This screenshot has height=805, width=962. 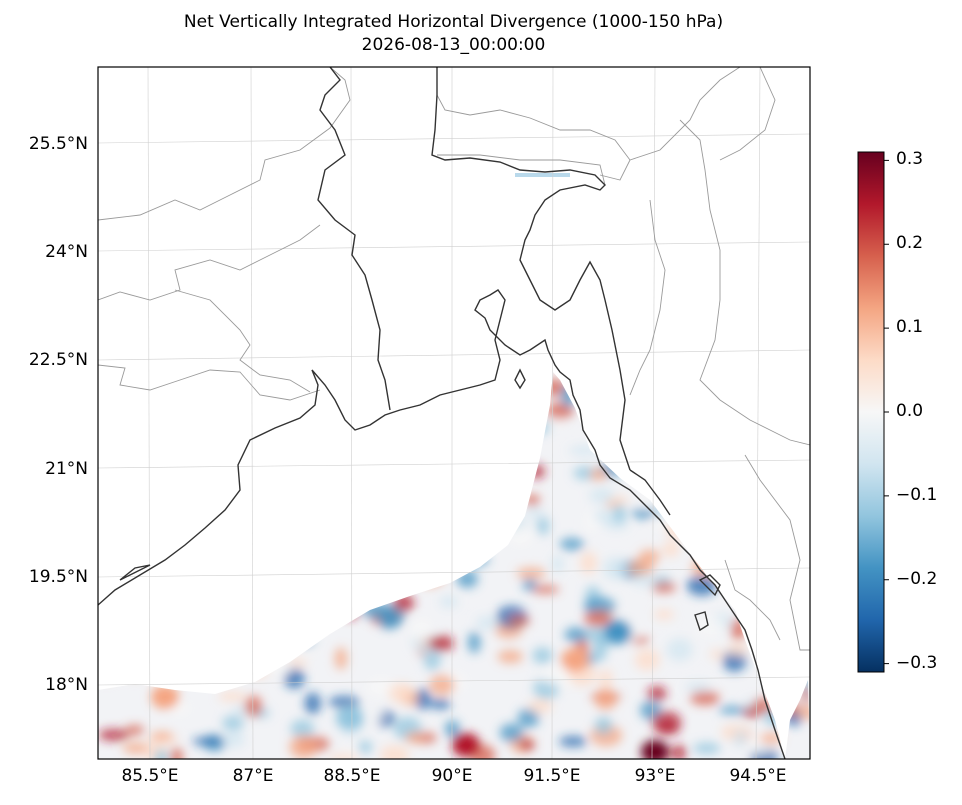 I want to click on lat-label: 25.5°N, so click(x=58, y=144).